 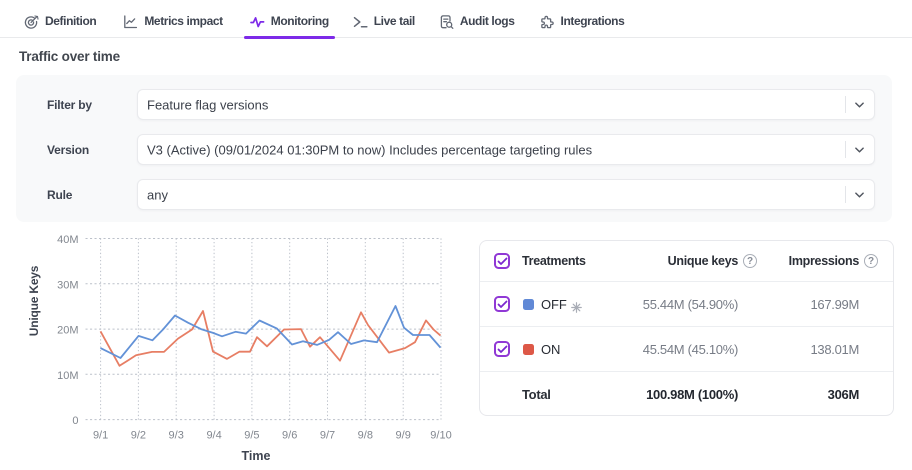 What do you see at coordinates (251, 436) in the screenshot?
I see `svg-text: 9/5` at bounding box center [251, 436].